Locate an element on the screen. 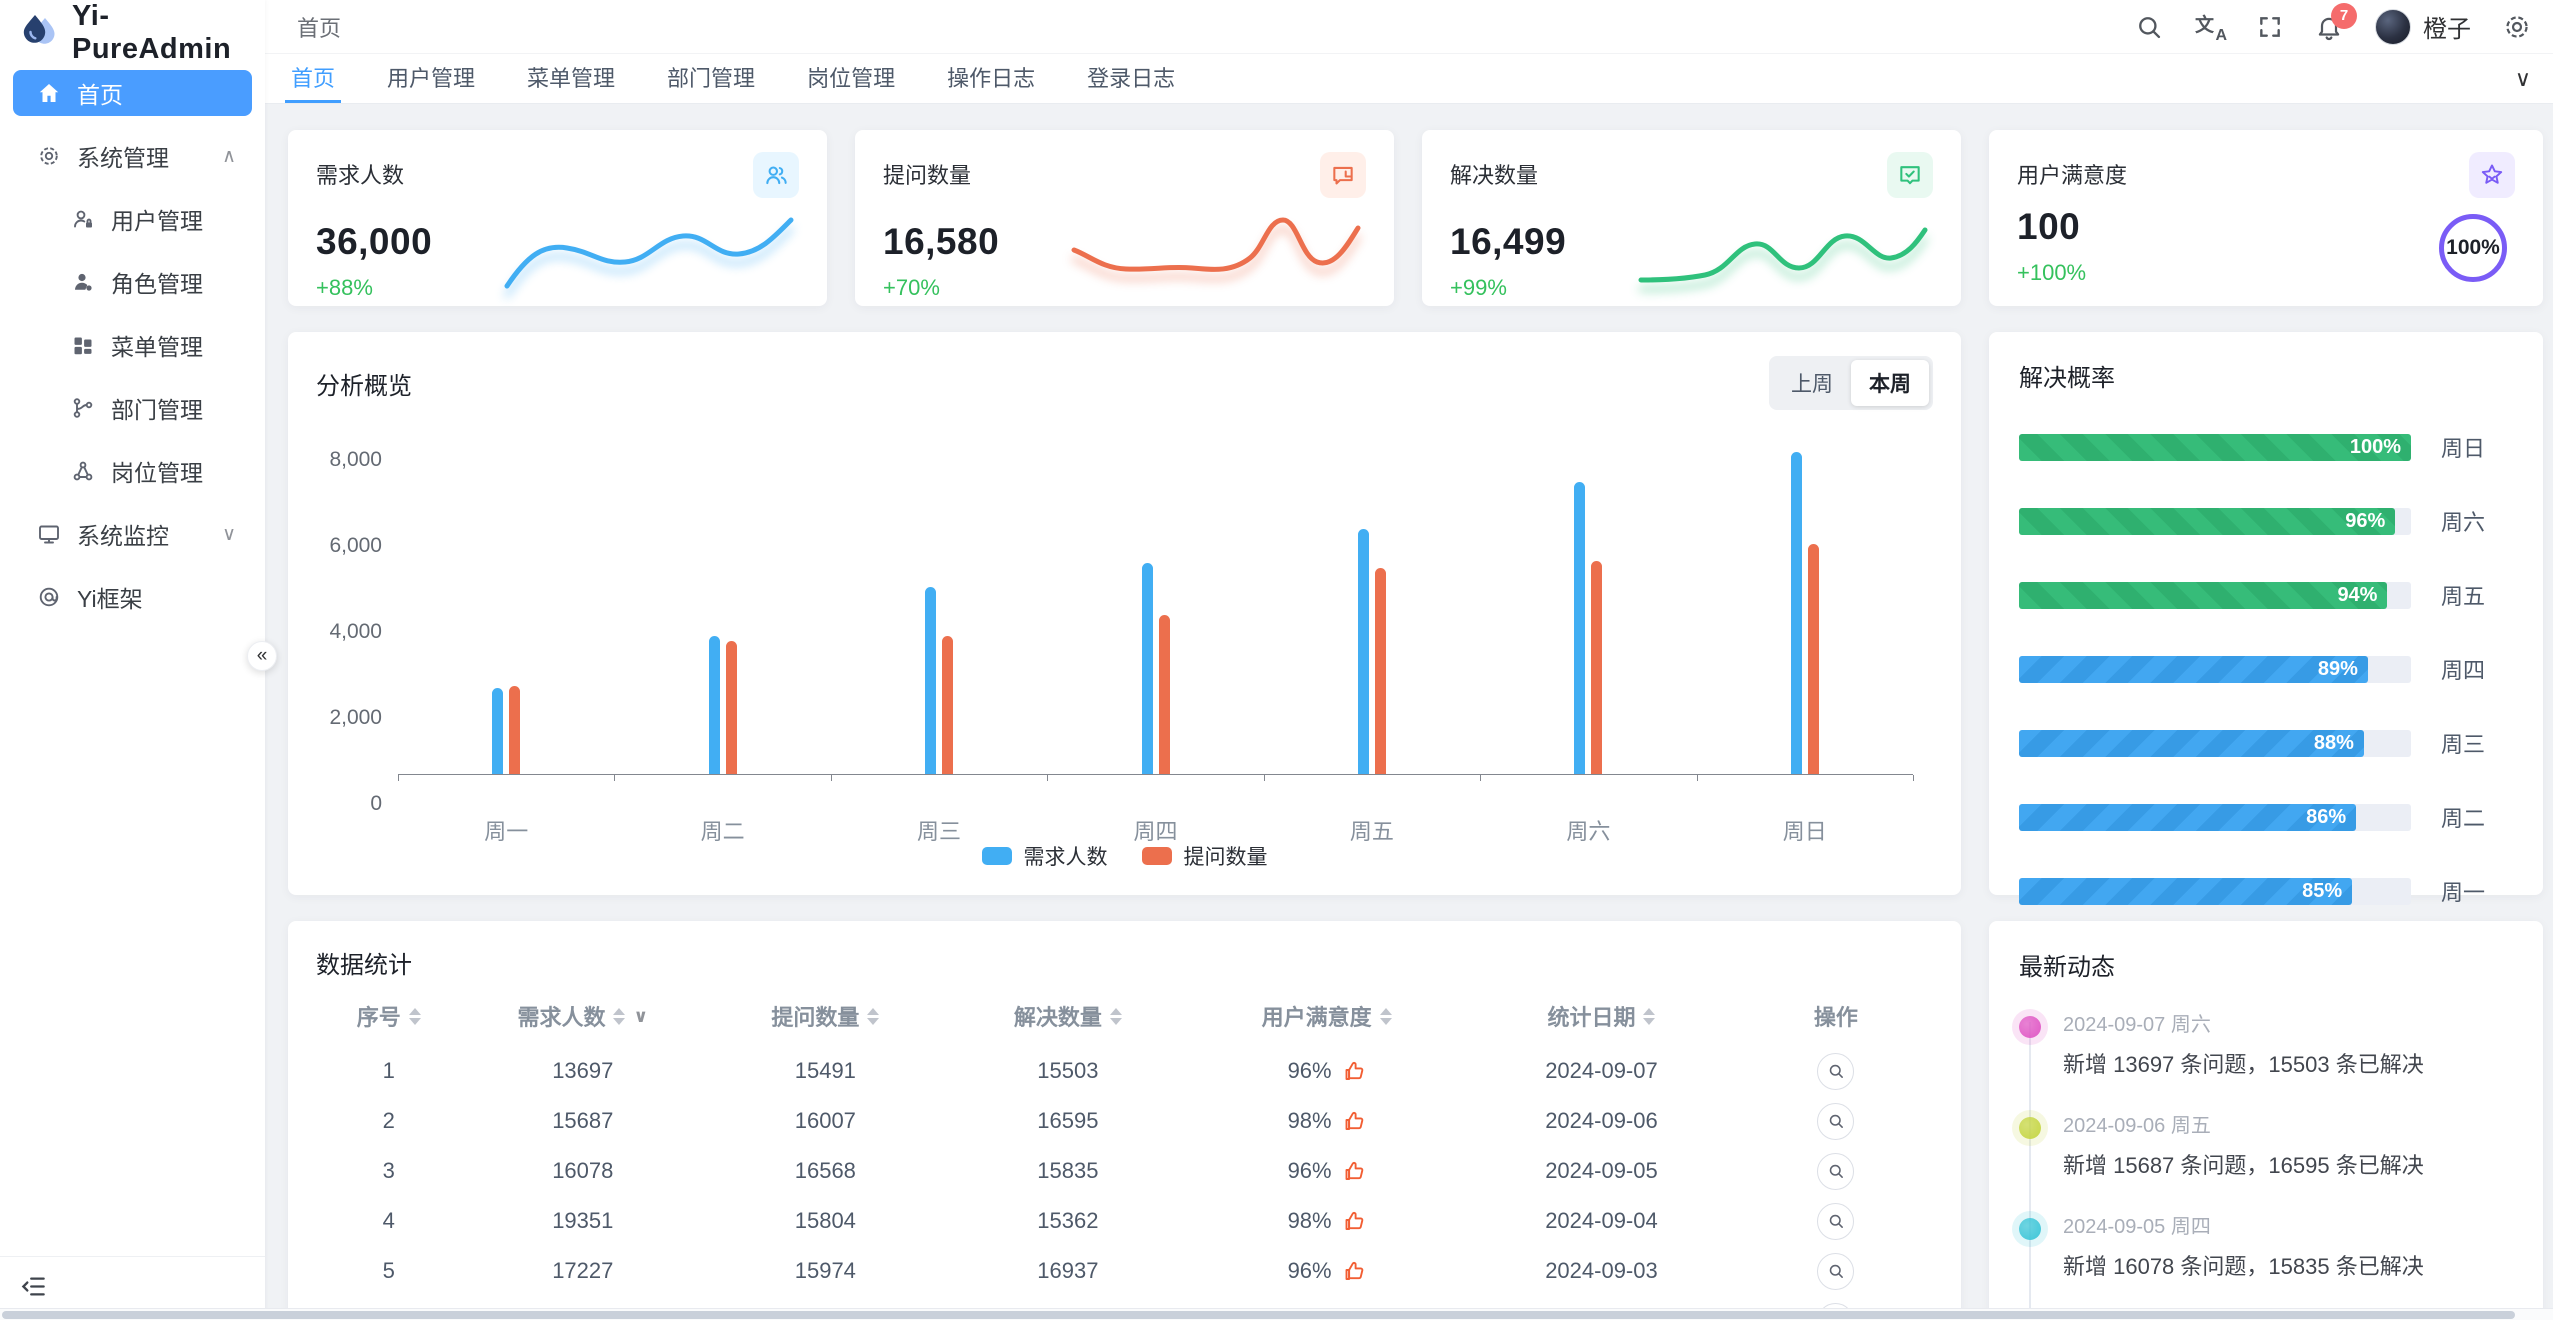 Image resolution: width=2553 pixels, height=1320 pixels. tabs-dropdown-chevron-icon: ∨ is located at coordinates (2522, 78).